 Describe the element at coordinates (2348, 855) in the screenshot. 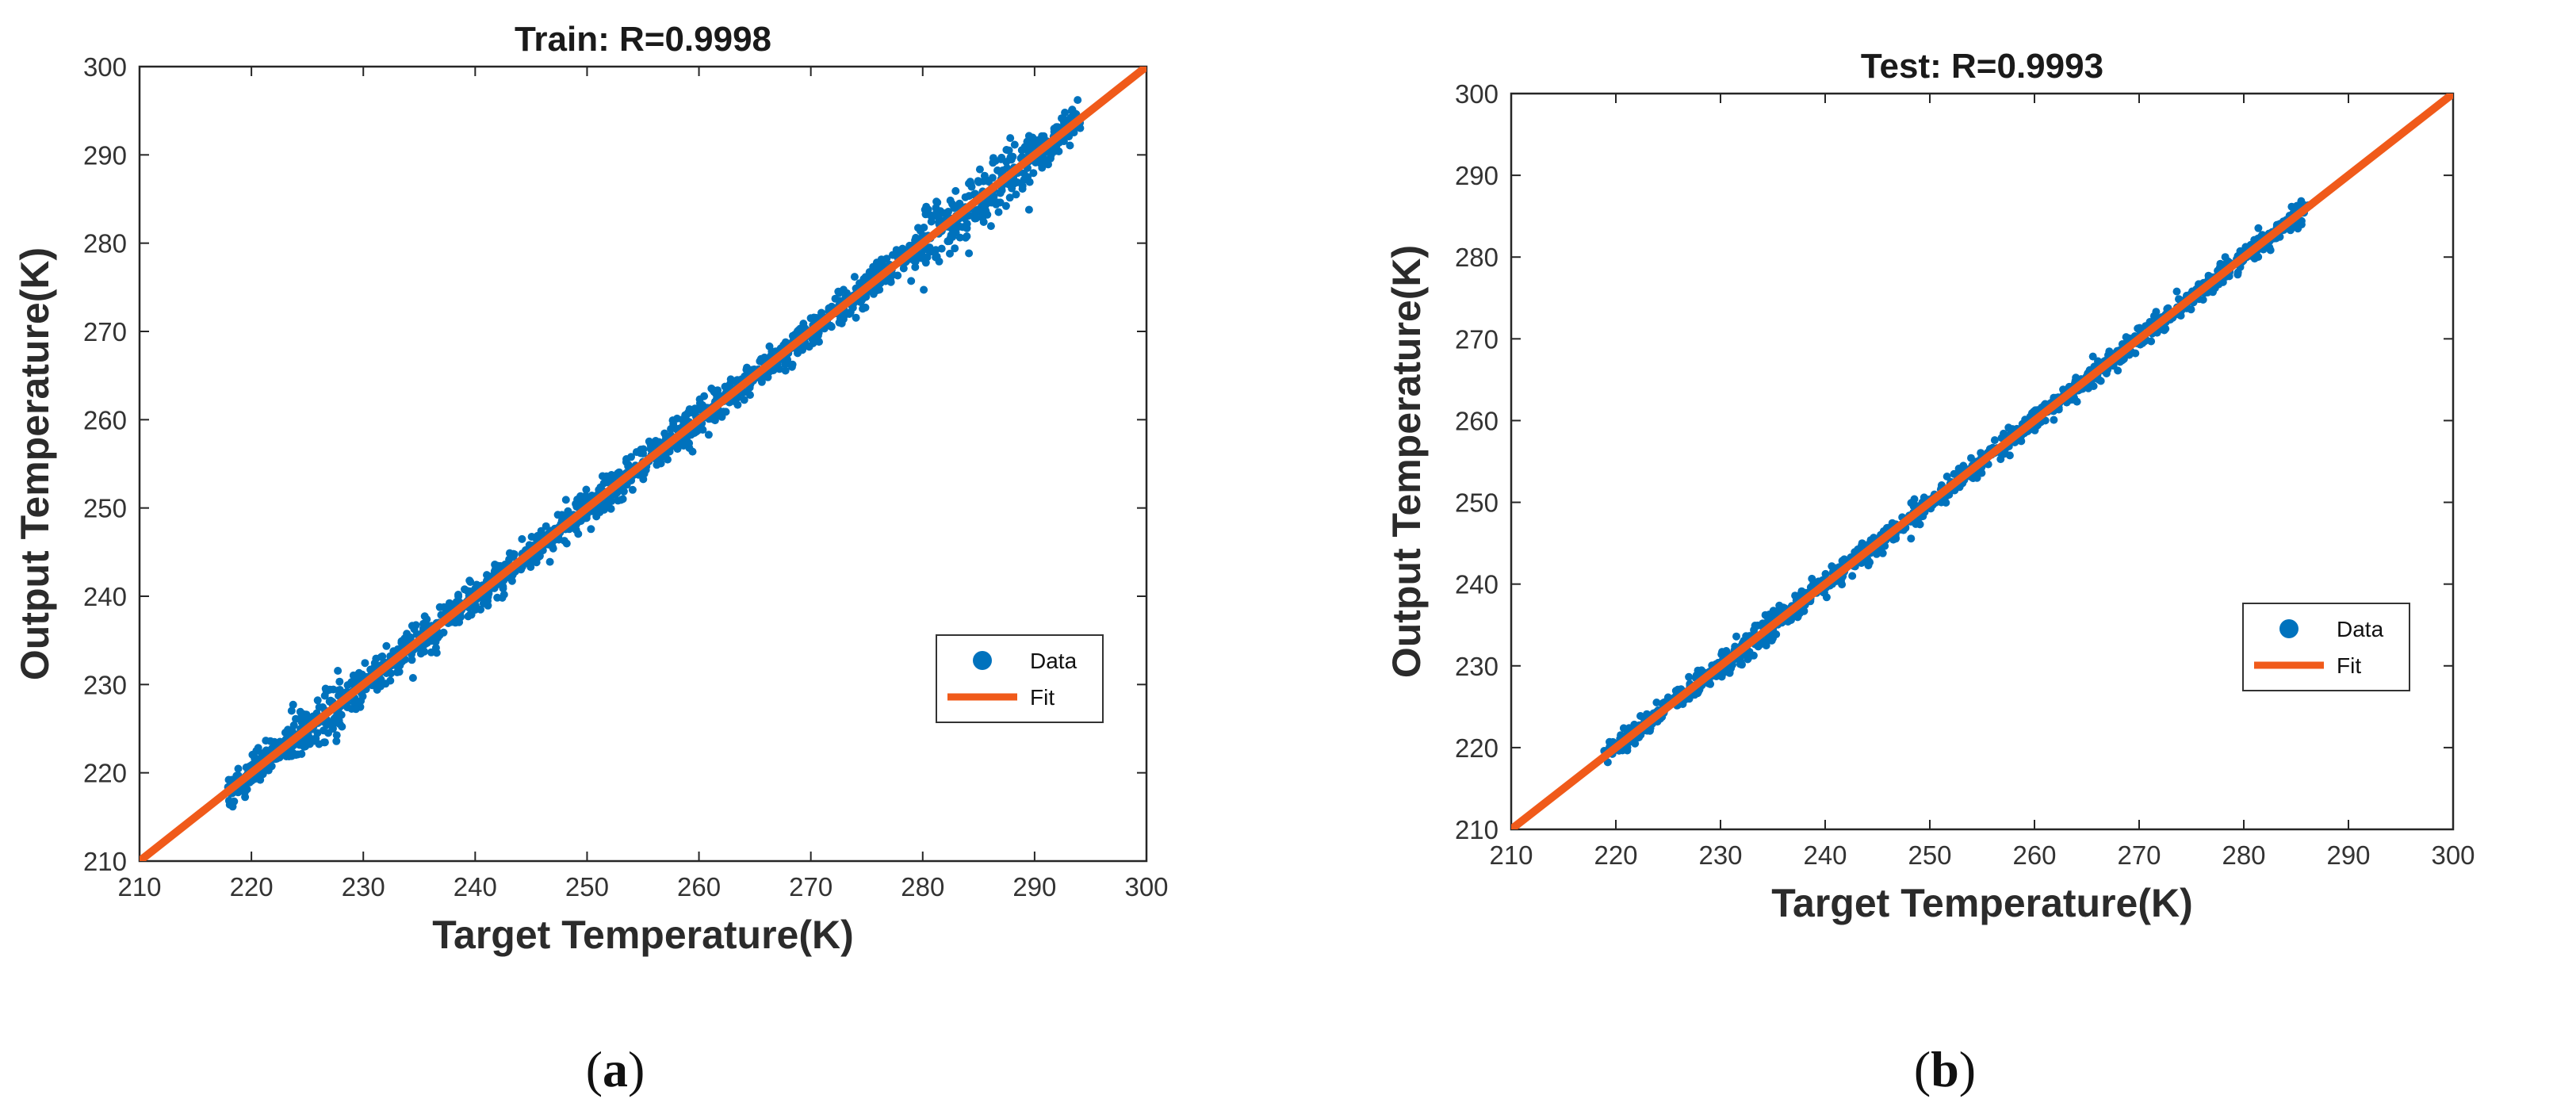

I see `x-tick-label: 290` at that location.